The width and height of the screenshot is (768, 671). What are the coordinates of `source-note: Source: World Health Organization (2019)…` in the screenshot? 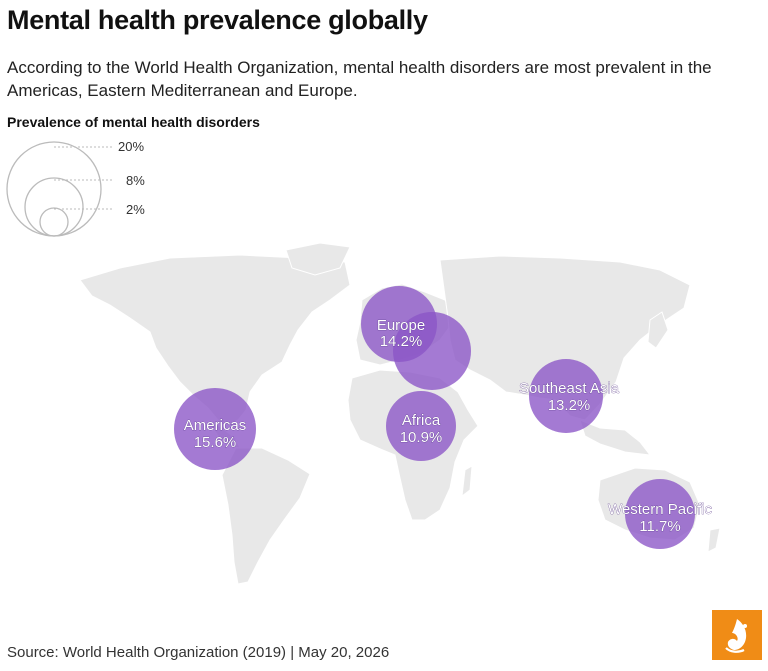 It's located at (198, 652).